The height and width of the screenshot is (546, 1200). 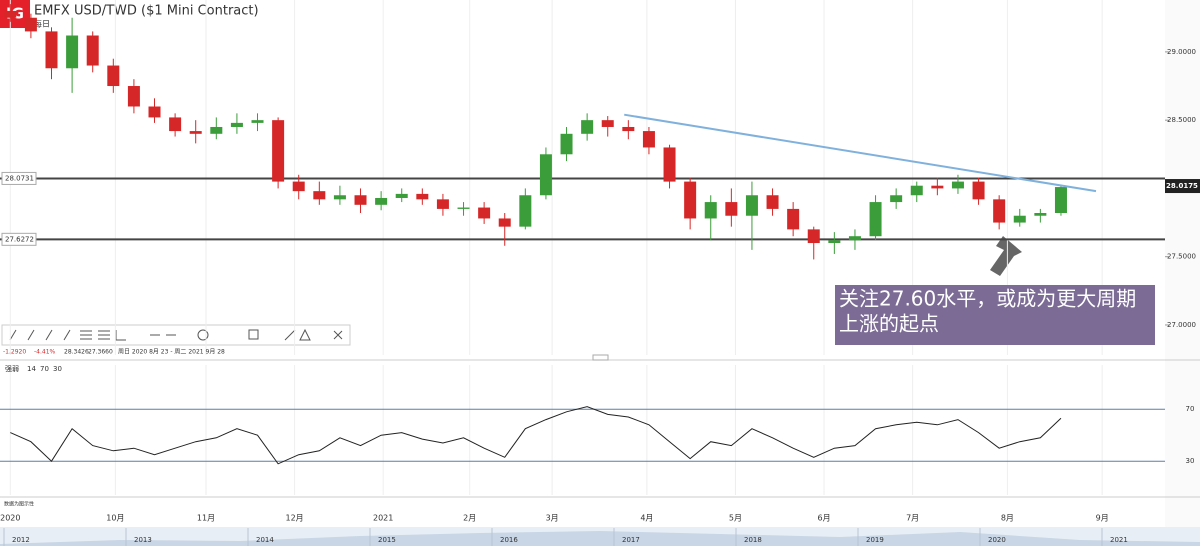 I want to click on annotation: 关注27.60水平，或成为更大周期, so click(x=987, y=299).